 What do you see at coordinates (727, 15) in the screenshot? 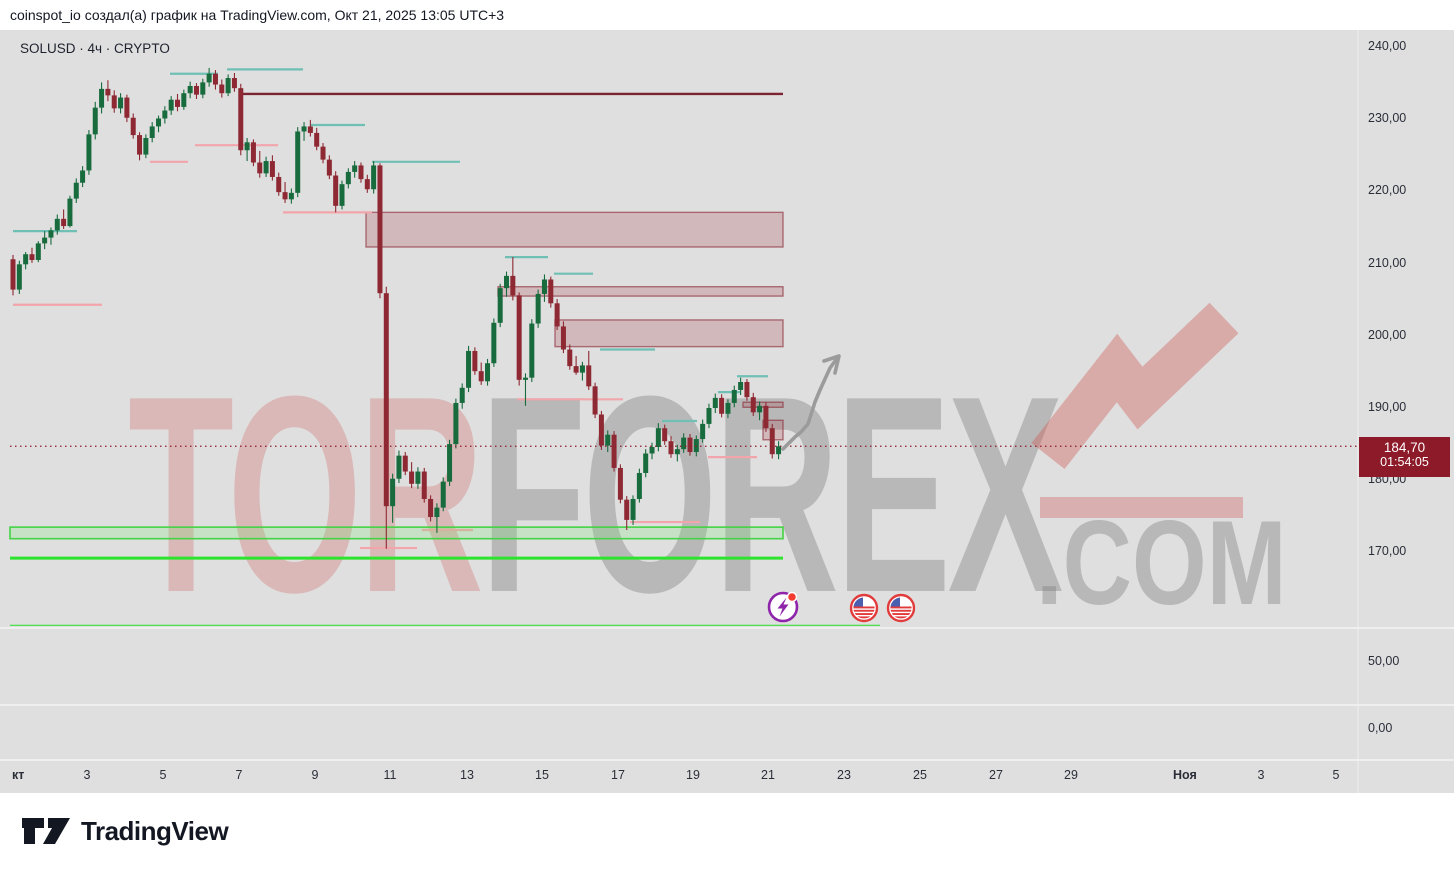
I see `header-strip` at bounding box center [727, 15].